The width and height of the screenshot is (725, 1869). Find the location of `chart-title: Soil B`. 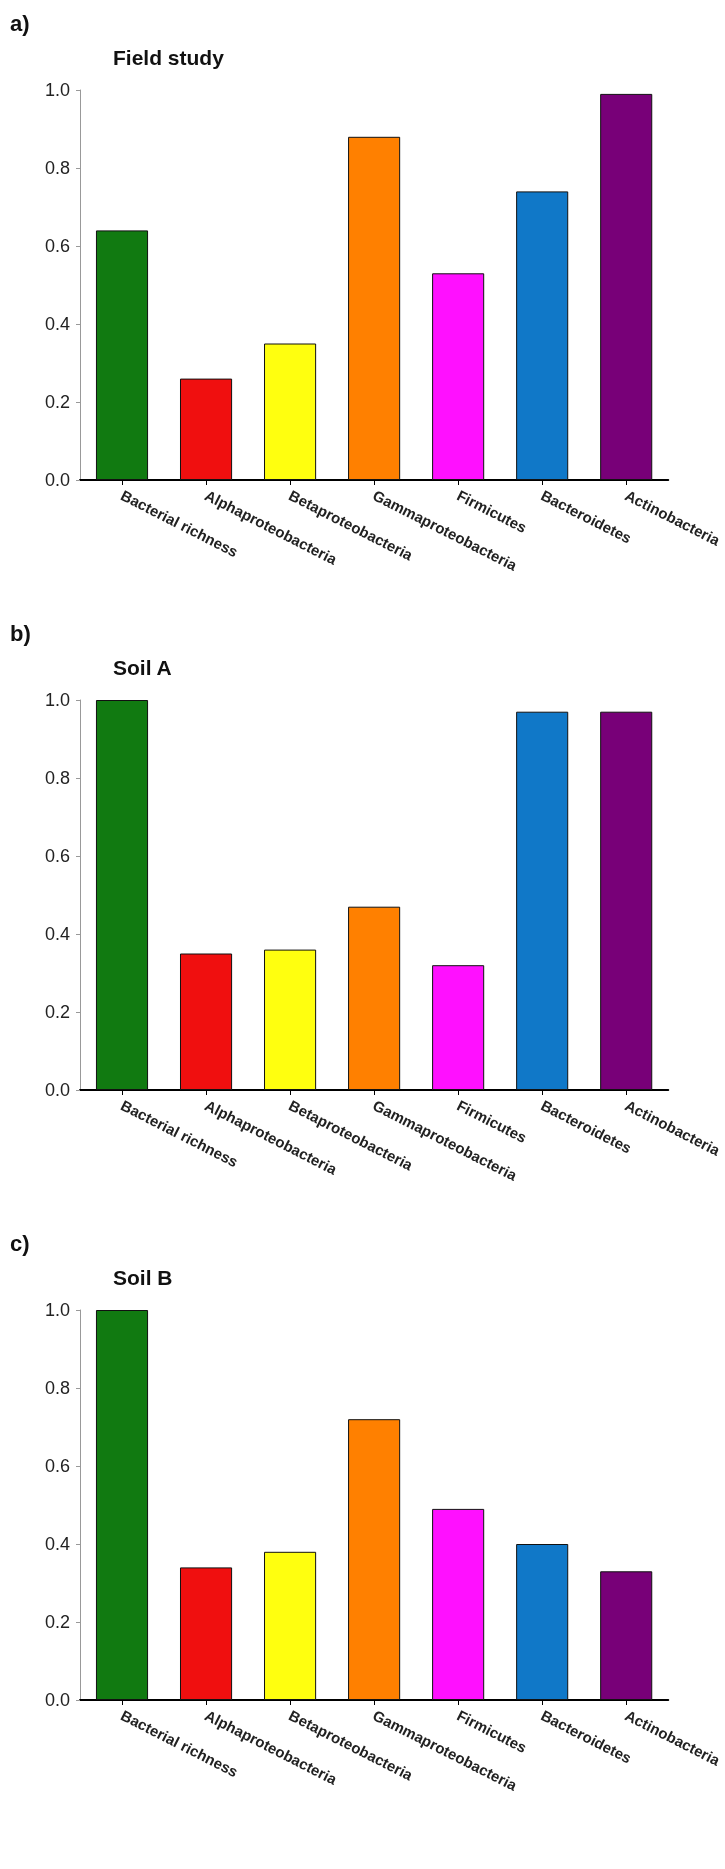

chart-title: Soil B is located at coordinates (143, 1277).